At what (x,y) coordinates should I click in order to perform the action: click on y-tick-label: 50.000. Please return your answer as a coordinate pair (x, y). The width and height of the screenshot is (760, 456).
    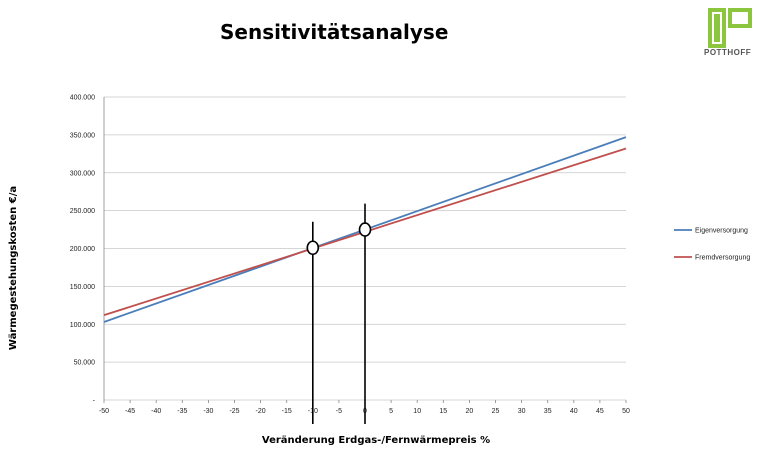
    Looking at the image, I should click on (85, 363).